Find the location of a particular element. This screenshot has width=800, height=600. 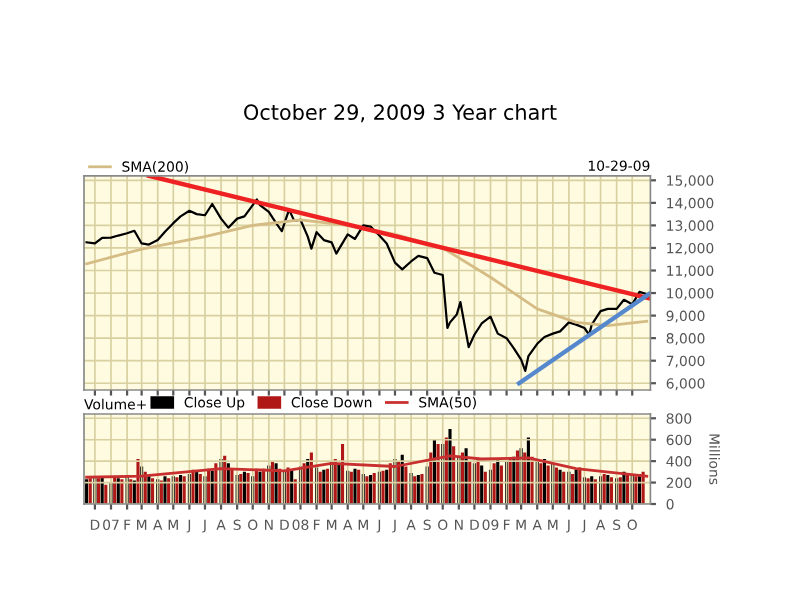

chart-title: October 29, 2009 3 Year chart is located at coordinates (400, 113).